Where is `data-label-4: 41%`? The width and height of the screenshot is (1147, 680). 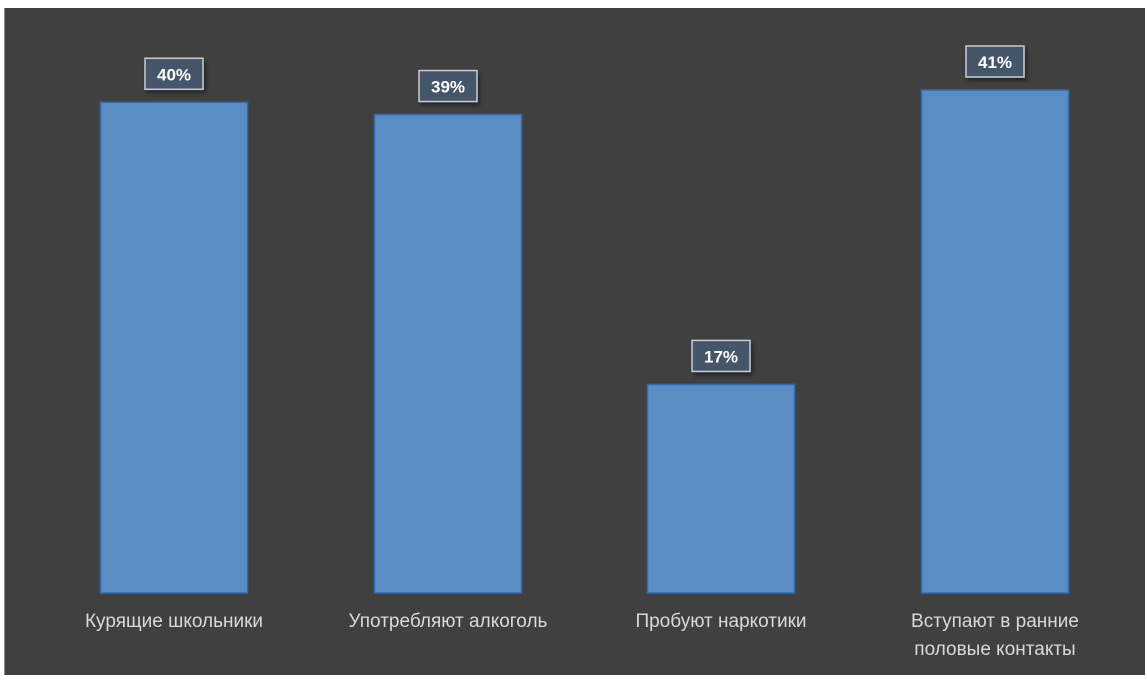 data-label-4: 41% is located at coordinates (995, 61).